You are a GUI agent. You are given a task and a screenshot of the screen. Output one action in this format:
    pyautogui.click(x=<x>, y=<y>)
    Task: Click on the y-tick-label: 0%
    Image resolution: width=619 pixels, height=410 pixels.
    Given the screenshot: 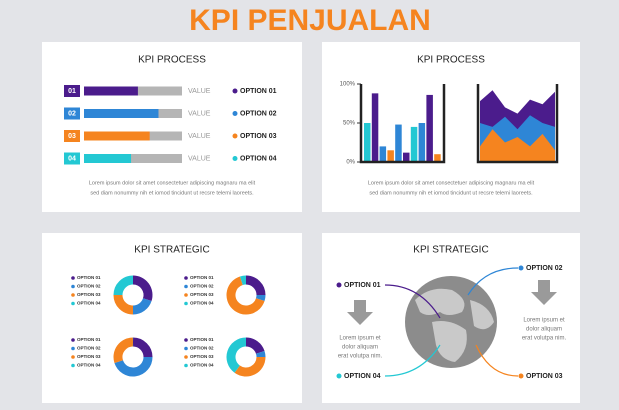 What is the action you would take?
    pyautogui.click(x=350, y=163)
    